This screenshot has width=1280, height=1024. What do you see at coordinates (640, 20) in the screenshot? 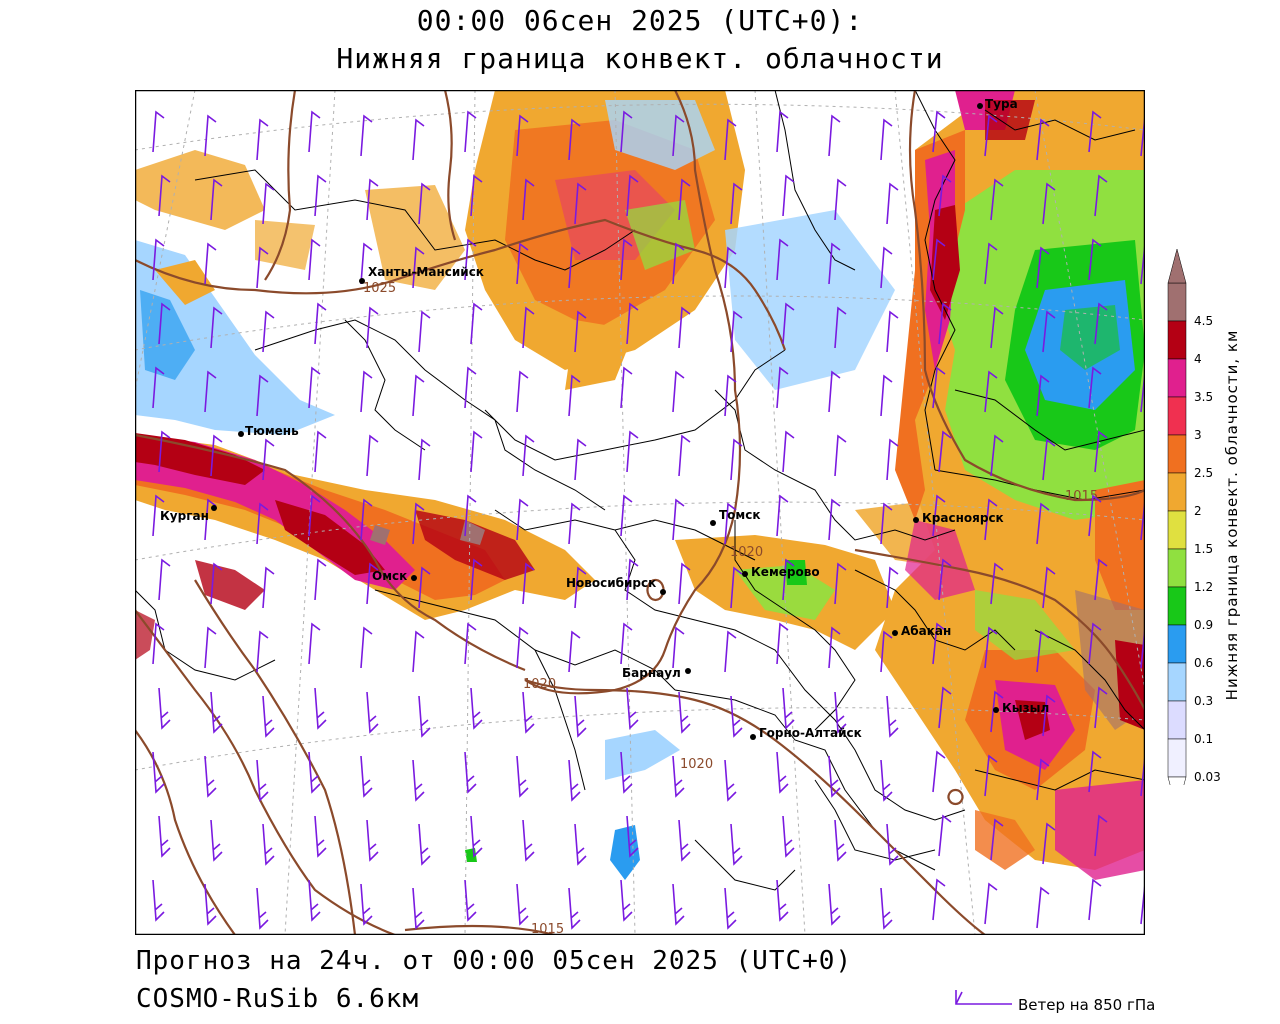
I see `map-title: 00:00 06сен 2025 (UTC+0):` at bounding box center [640, 20].